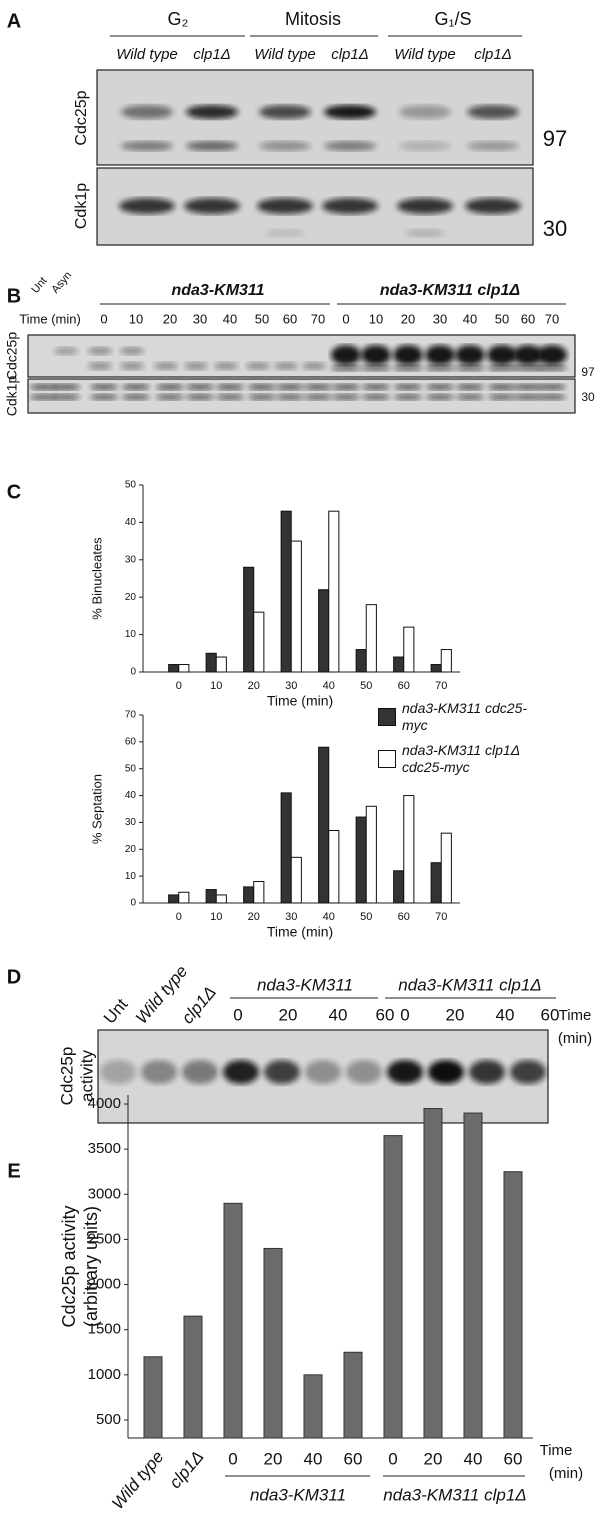 The height and width of the screenshot is (1524, 600). What do you see at coordinates (147, 54) in the screenshot?
I see `strain-label: Wild type` at bounding box center [147, 54].